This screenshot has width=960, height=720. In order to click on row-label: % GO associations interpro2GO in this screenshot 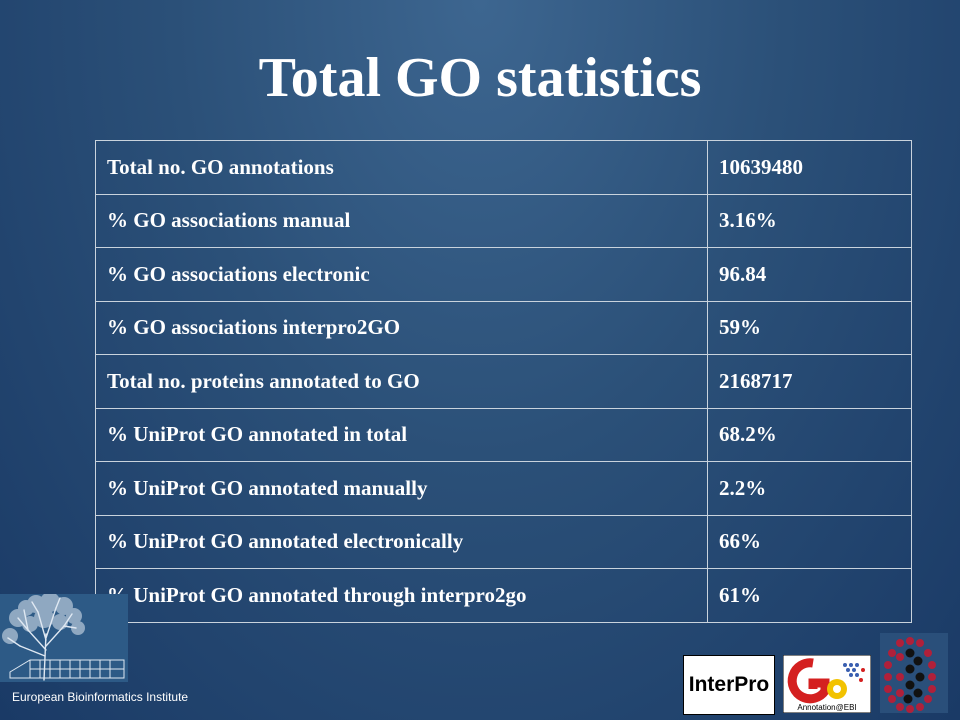, I will do `click(401, 327)`.